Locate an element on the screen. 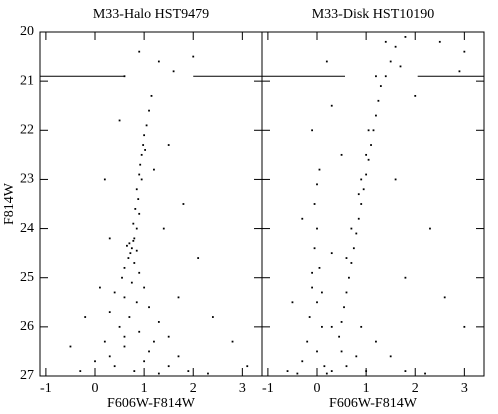  y-axis-label: F814W is located at coordinates (9, 203).